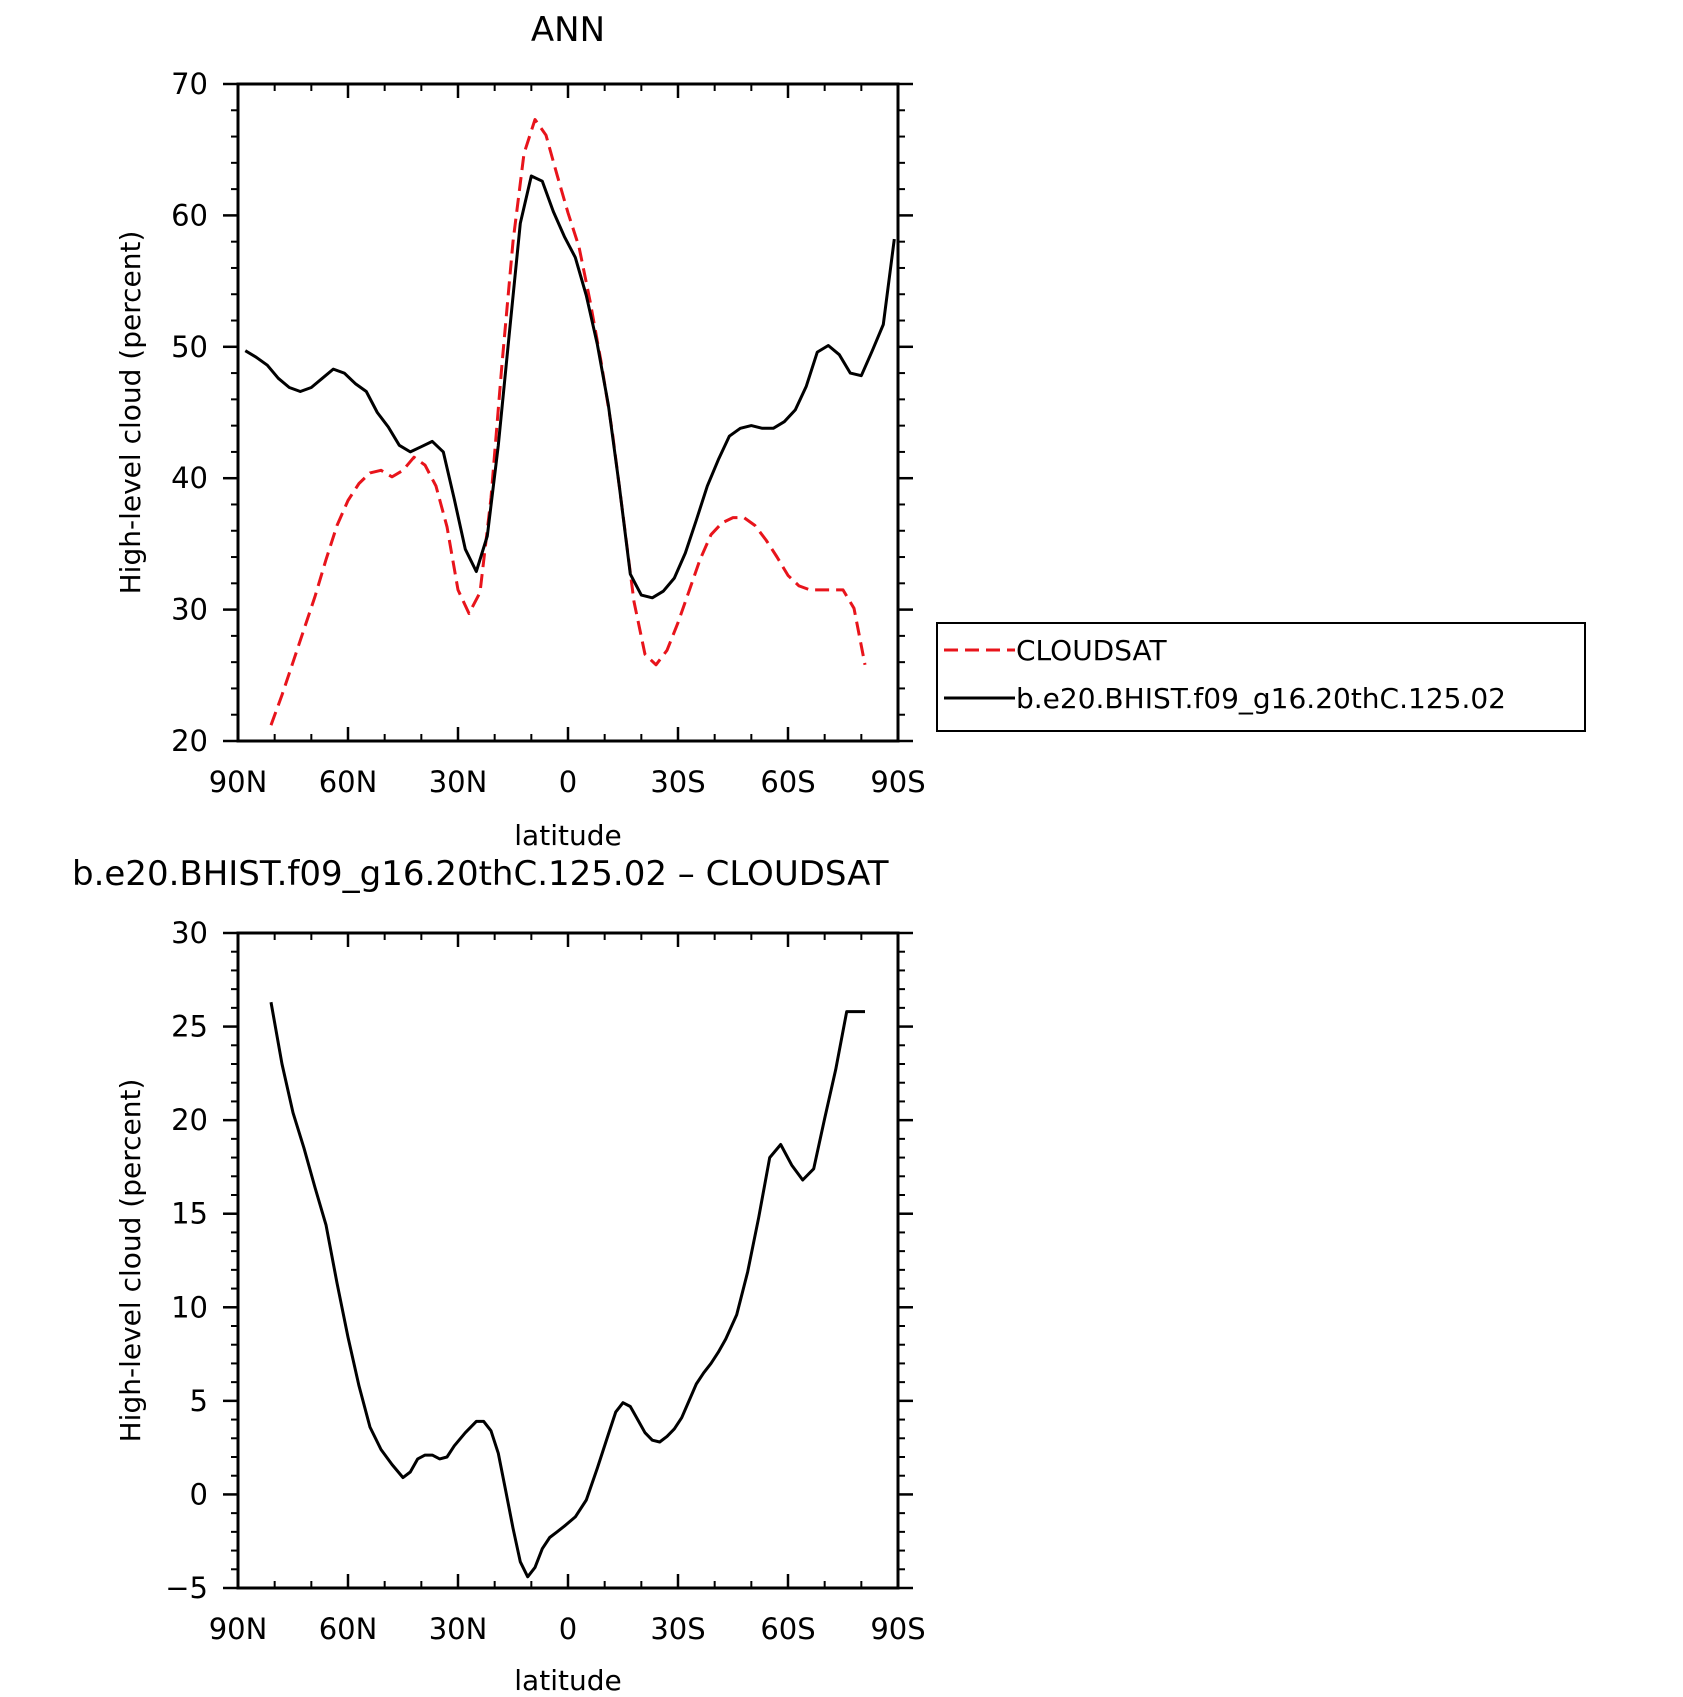 Image resolution: width=1683 pixels, height=1697 pixels. What do you see at coordinates (567, 1680) in the screenshot?
I see `bottom-x-axis-label: latitude` at bounding box center [567, 1680].